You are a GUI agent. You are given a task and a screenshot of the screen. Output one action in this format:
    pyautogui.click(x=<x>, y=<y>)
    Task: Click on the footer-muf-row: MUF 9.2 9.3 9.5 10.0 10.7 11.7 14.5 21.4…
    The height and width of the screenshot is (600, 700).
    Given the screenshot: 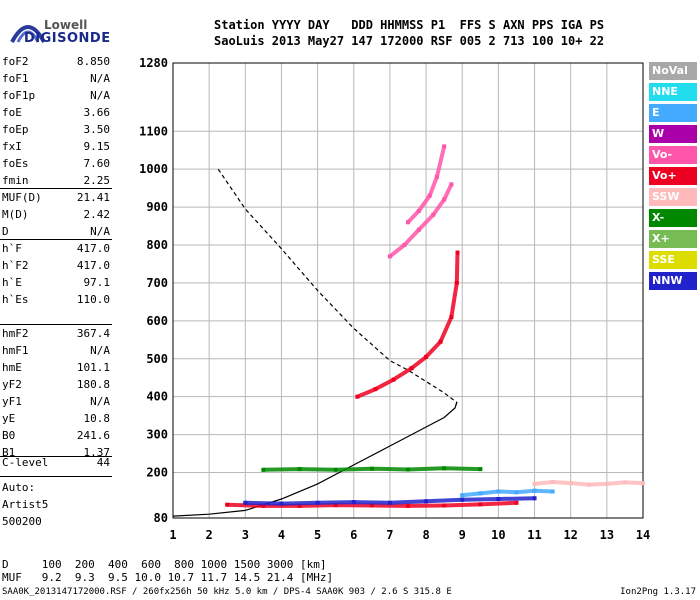 What is the action you would take?
    pyautogui.click(x=168, y=577)
    